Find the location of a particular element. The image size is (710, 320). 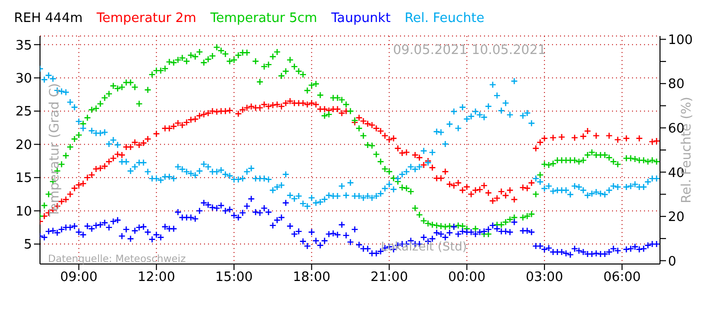

y2-tick-label: 20 is located at coordinates (676, 218).